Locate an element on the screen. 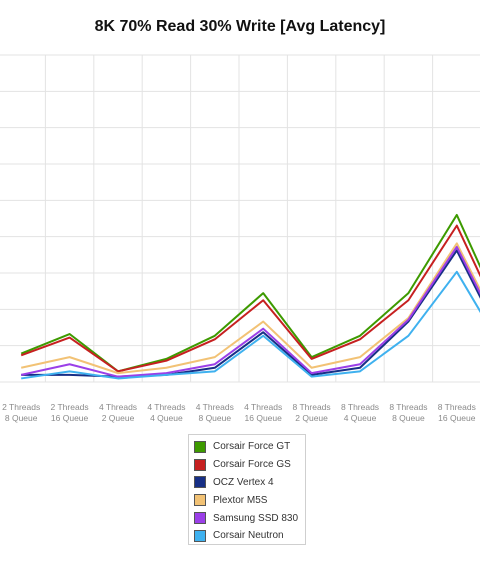  legend-item: Corsair Force GS is located at coordinates (247, 465).